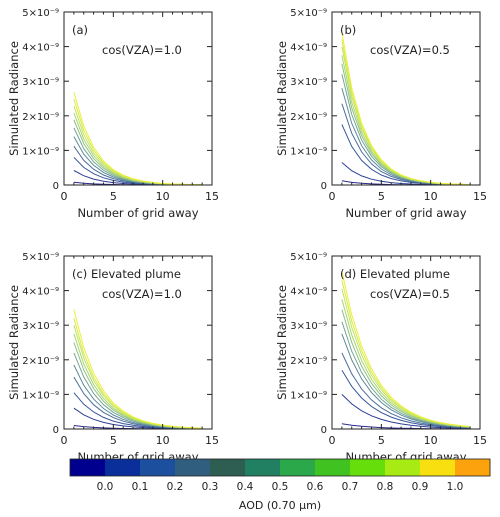 This screenshot has width=500, height=517. Describe the element at coordinates (420, 487) in the screenshot. I see `colorbar-tick-label: 0.9` at that location.